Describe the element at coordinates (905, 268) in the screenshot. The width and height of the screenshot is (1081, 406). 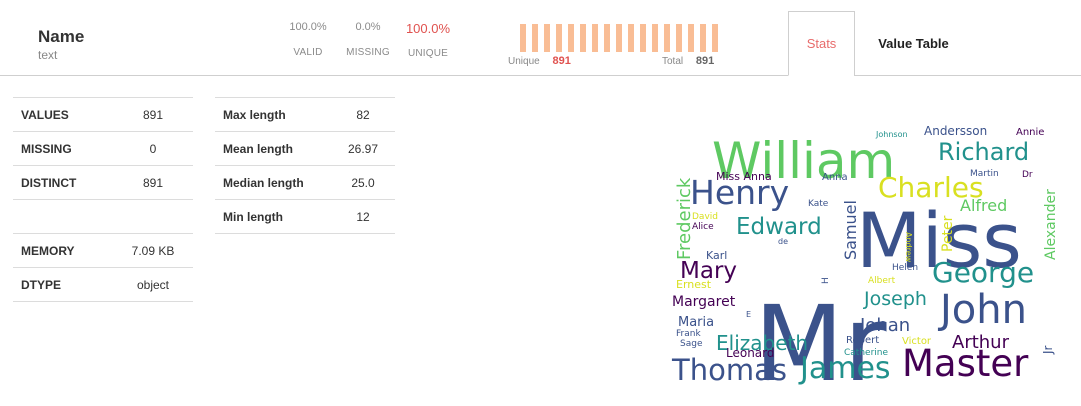
I see `word-cloud-word: Helen` at that location.